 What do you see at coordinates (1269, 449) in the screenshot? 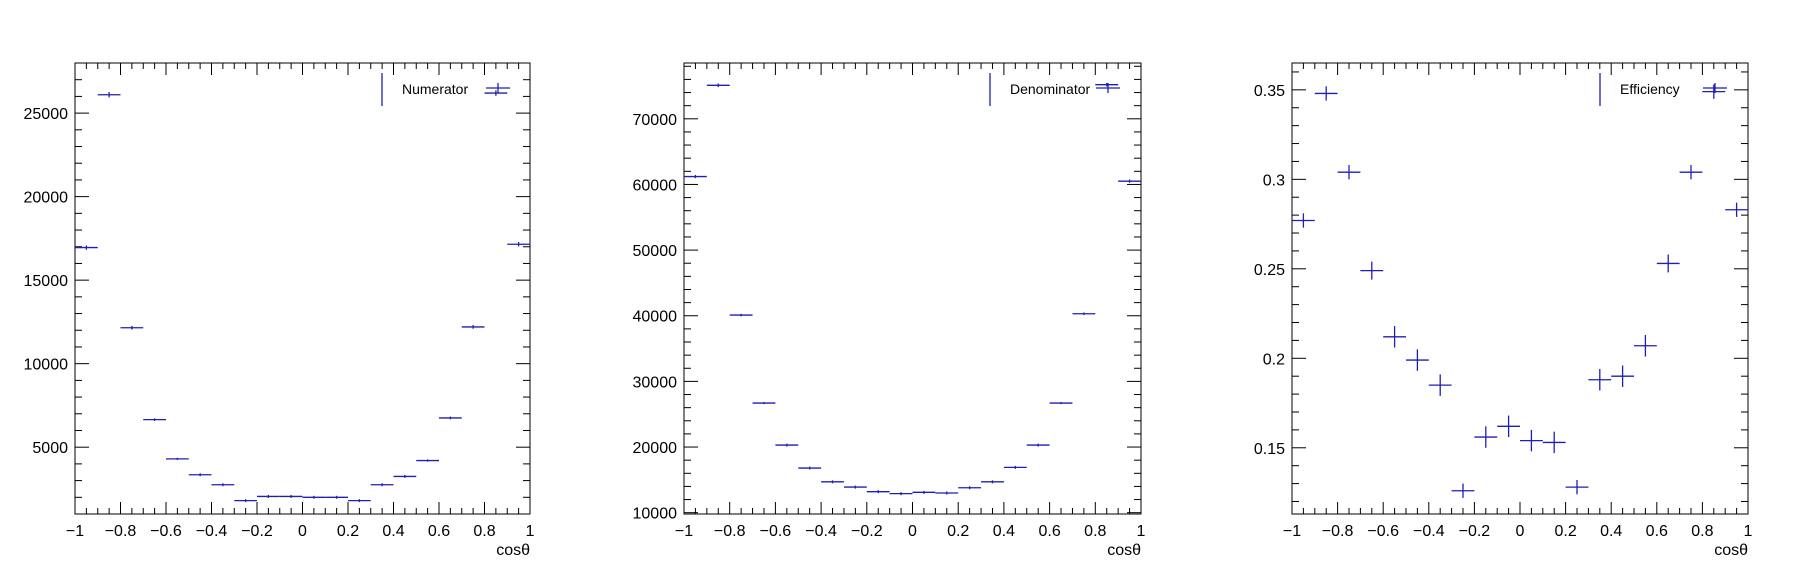
I see `y-tick-label: 0.15` at bounding box center [1269, 449].